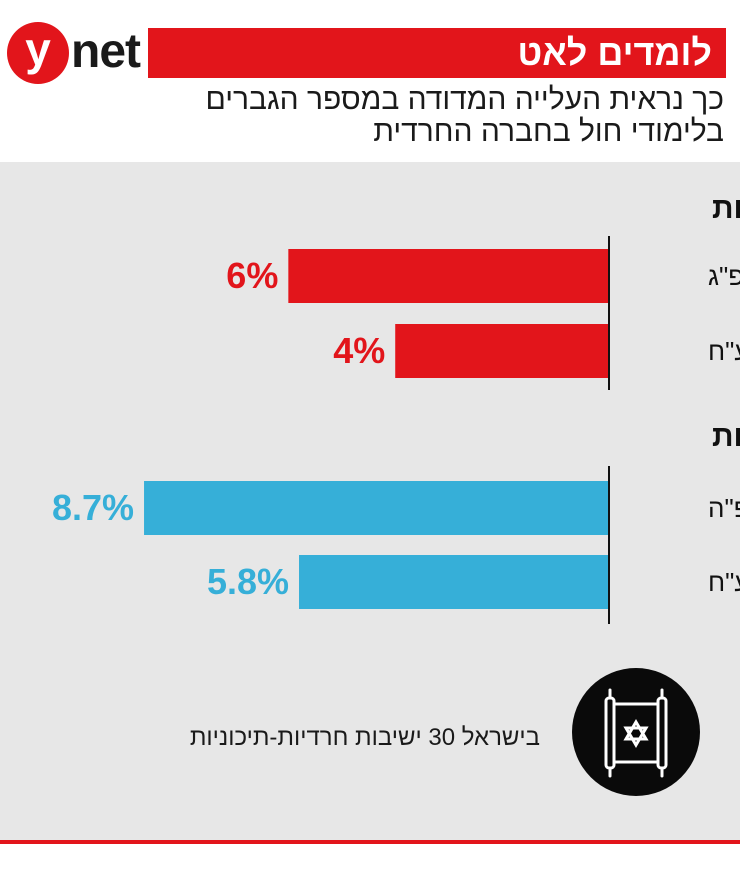 This screenshot has height=890, width=740. I want to click on torah-scroll-icon, so click(636, 732).